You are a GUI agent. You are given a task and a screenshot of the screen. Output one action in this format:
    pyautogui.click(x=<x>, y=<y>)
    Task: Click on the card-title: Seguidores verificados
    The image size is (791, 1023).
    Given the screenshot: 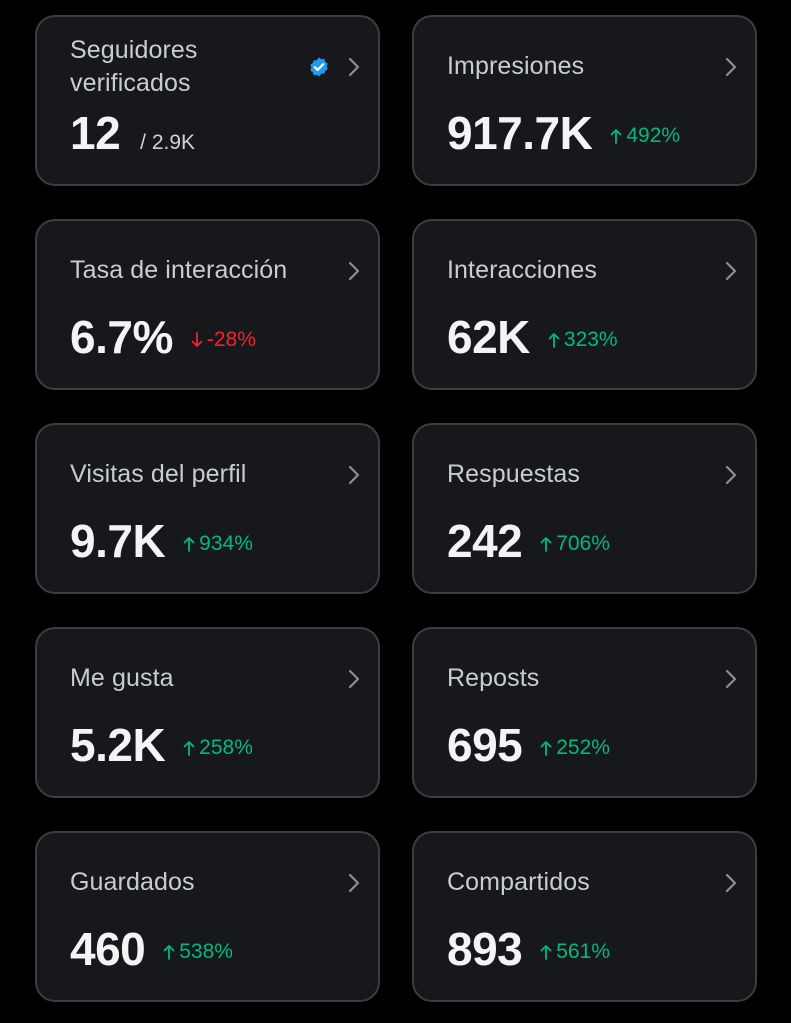 What is the action you would take?
    pyautogui.click(x=134, y=66)
    